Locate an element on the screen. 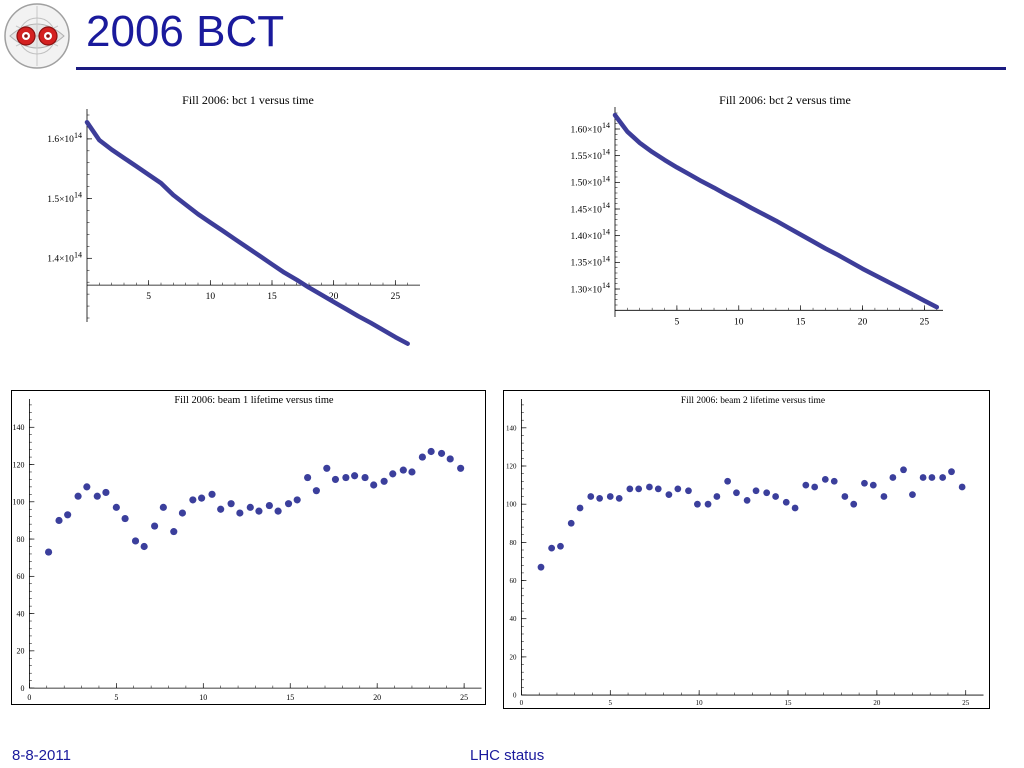 Image resolution: width=1024 pixels, height=768 pixels. y-tick-label: 1.45×10¹⁴ is located at coordinates (590, 208).